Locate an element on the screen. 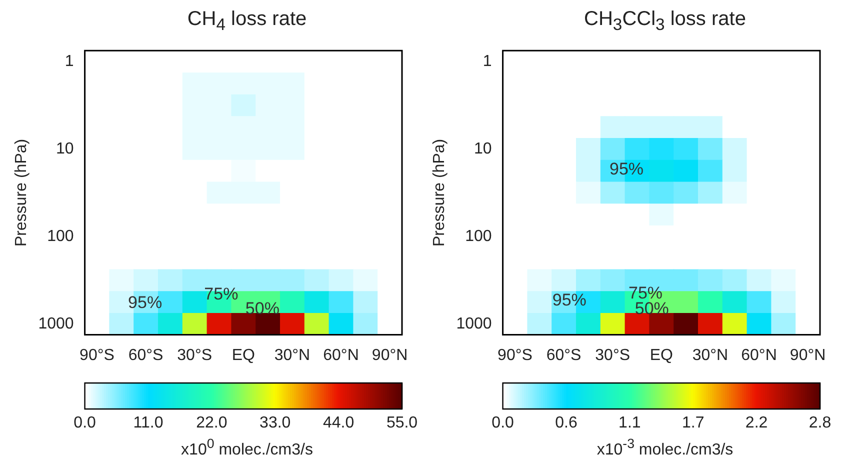 The height and width of the screenshot is (472, 853). chart-title: CH$_{4}$ loss rate is located at coordinates (247, 22).